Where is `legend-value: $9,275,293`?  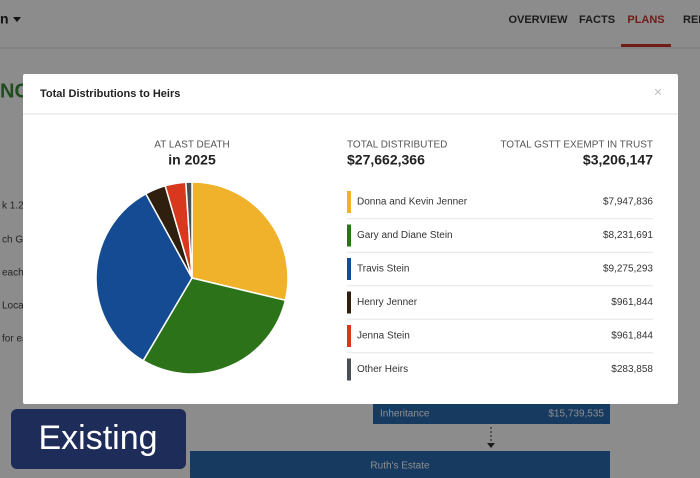 legend-value: $9,275,293 is located at coordinates (628, 269).